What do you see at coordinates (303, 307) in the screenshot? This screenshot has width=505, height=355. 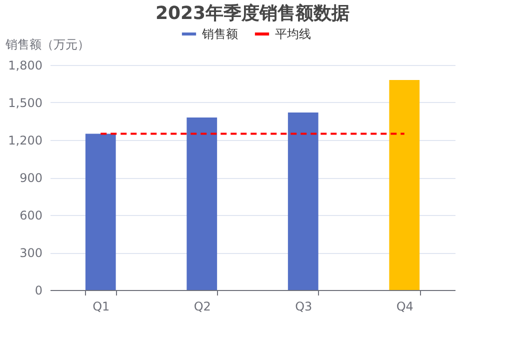 I see `x-tick-label: Q3` at bounding box center [303, 307].